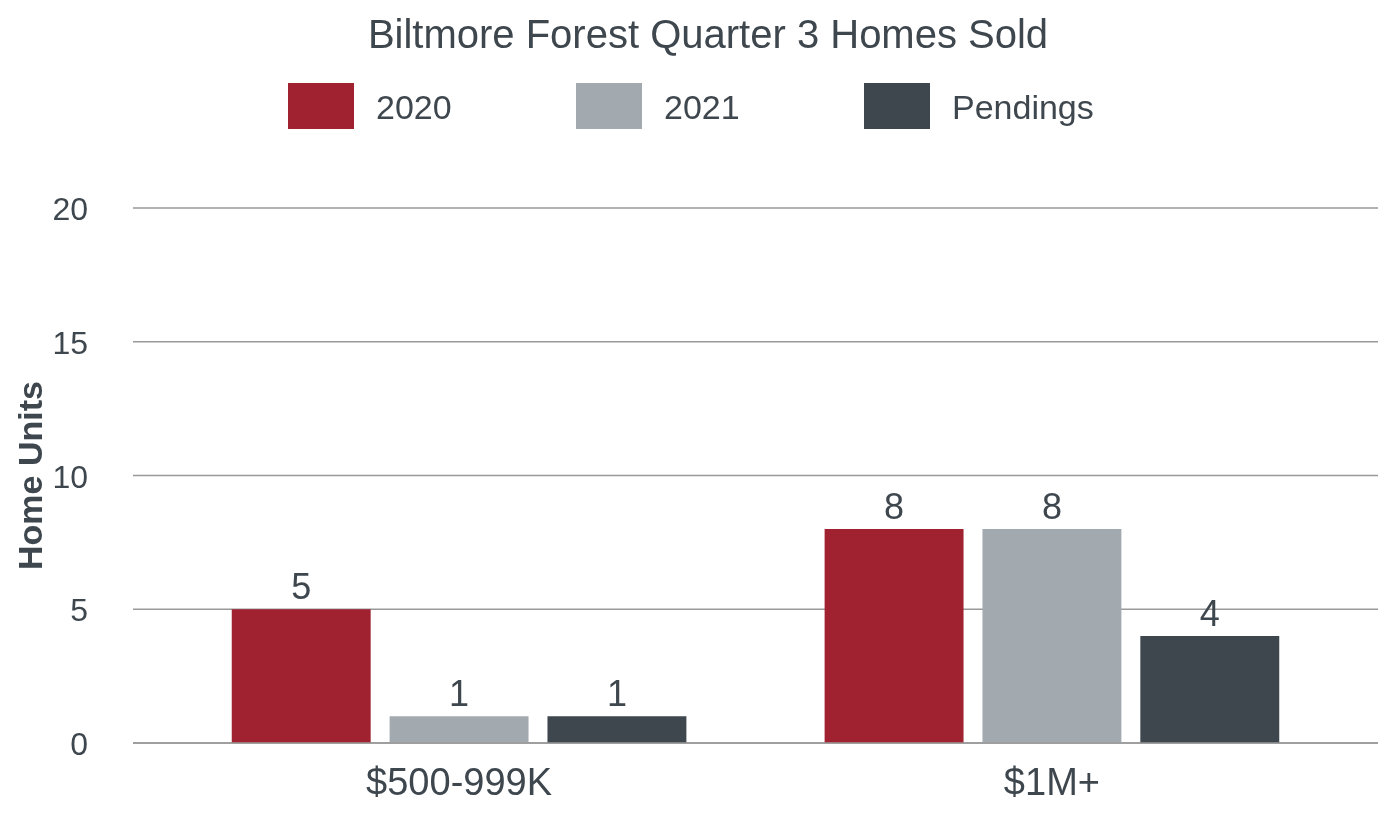  I want to click on y-tick-label: 0, so click(79, 744).